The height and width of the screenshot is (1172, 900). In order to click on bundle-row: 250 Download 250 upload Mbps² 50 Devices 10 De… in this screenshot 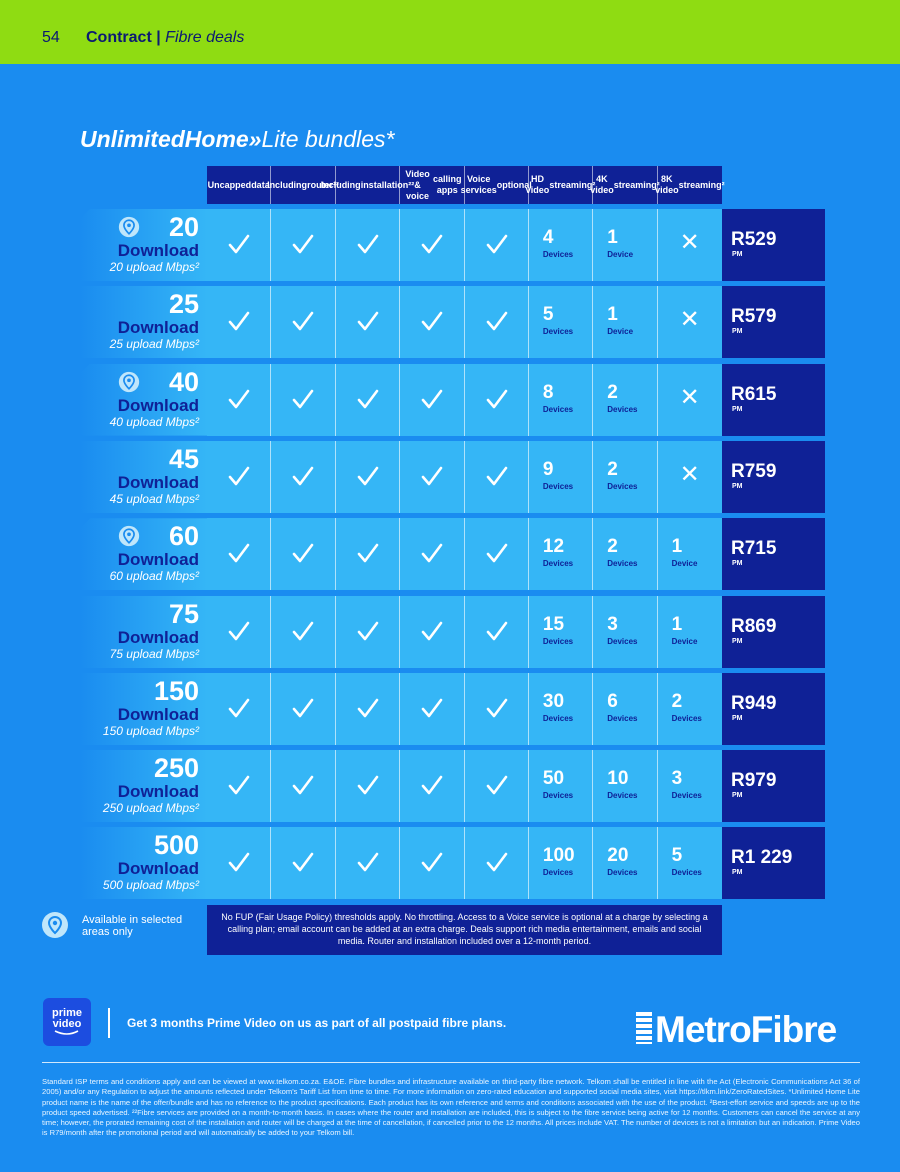, I will do `click(452, 786)`.